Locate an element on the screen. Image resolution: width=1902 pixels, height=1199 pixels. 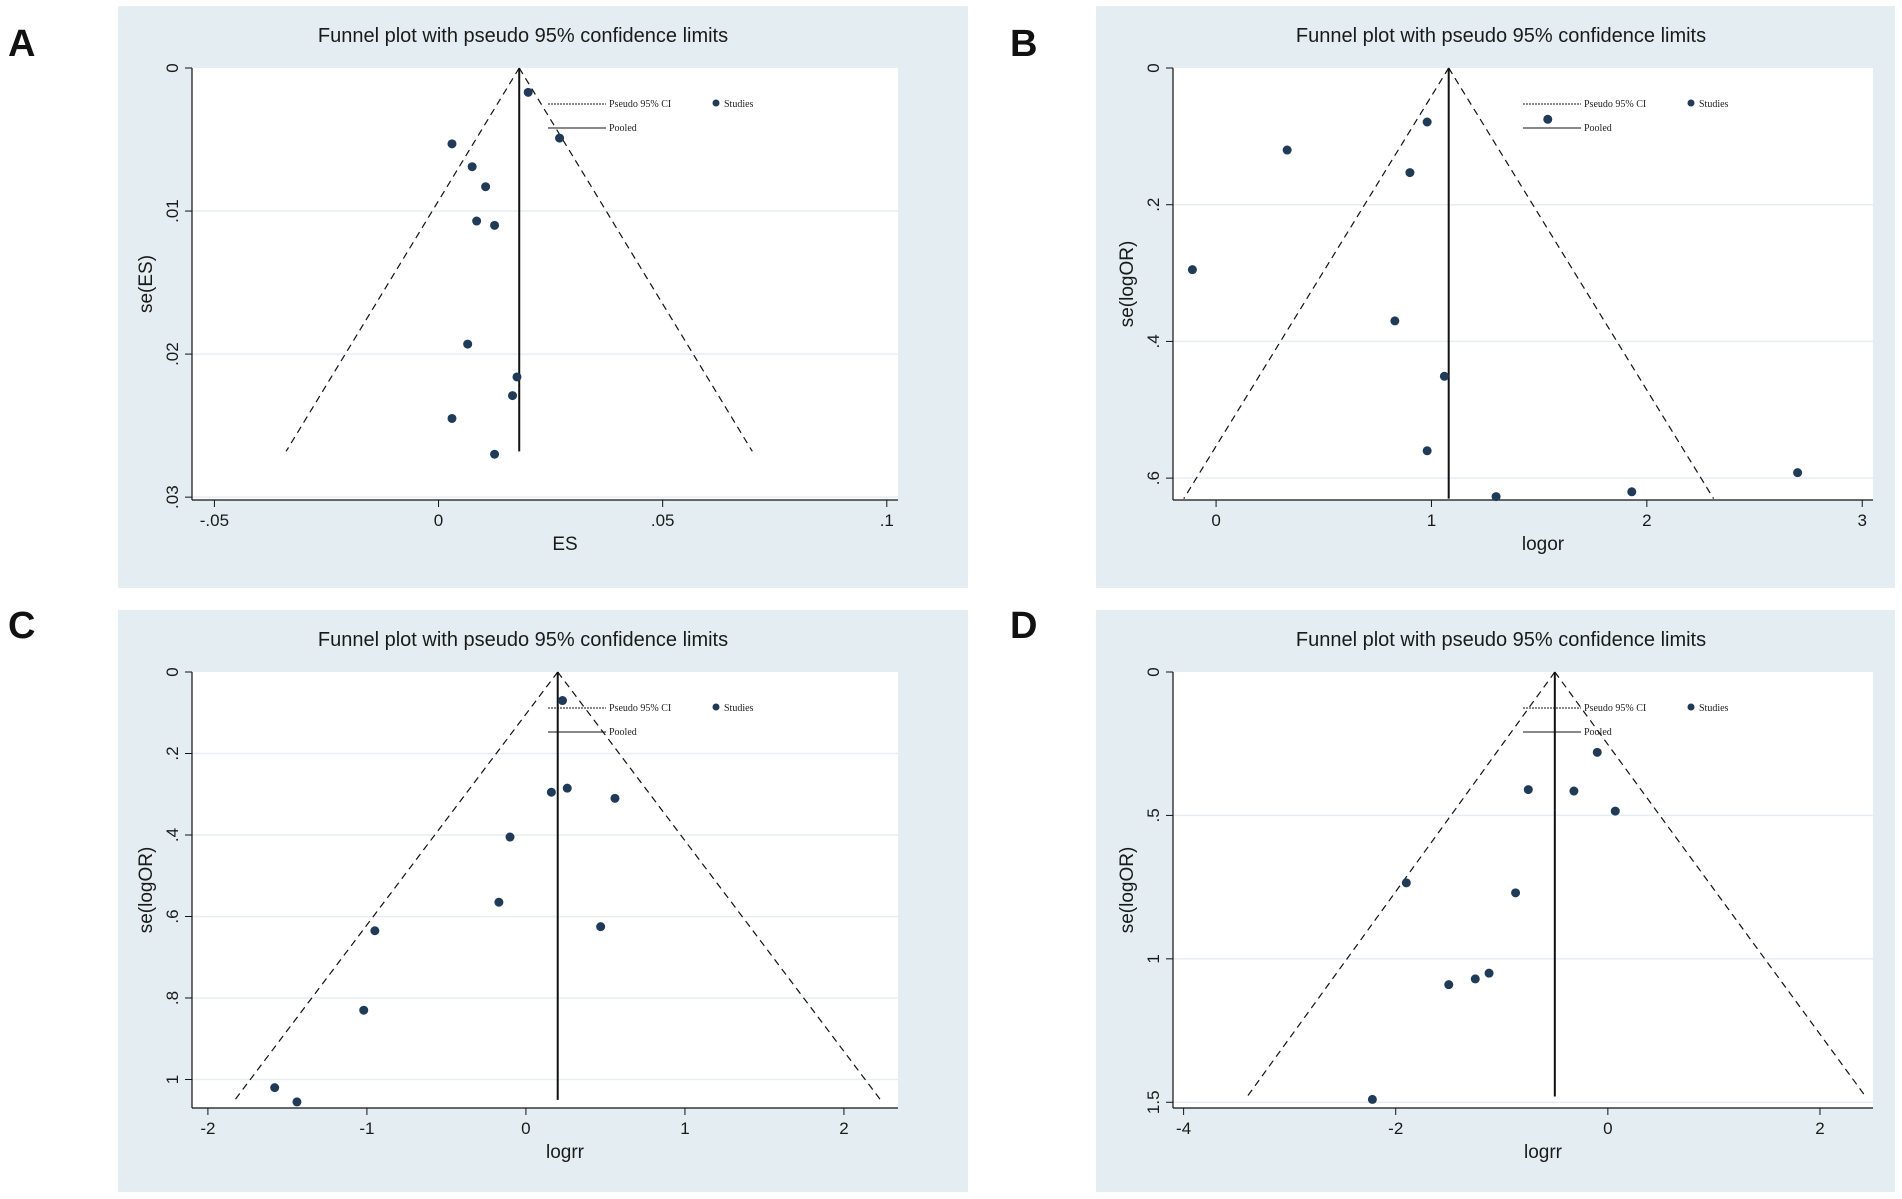
panel-letter: A is located at coordinates (21, 44).